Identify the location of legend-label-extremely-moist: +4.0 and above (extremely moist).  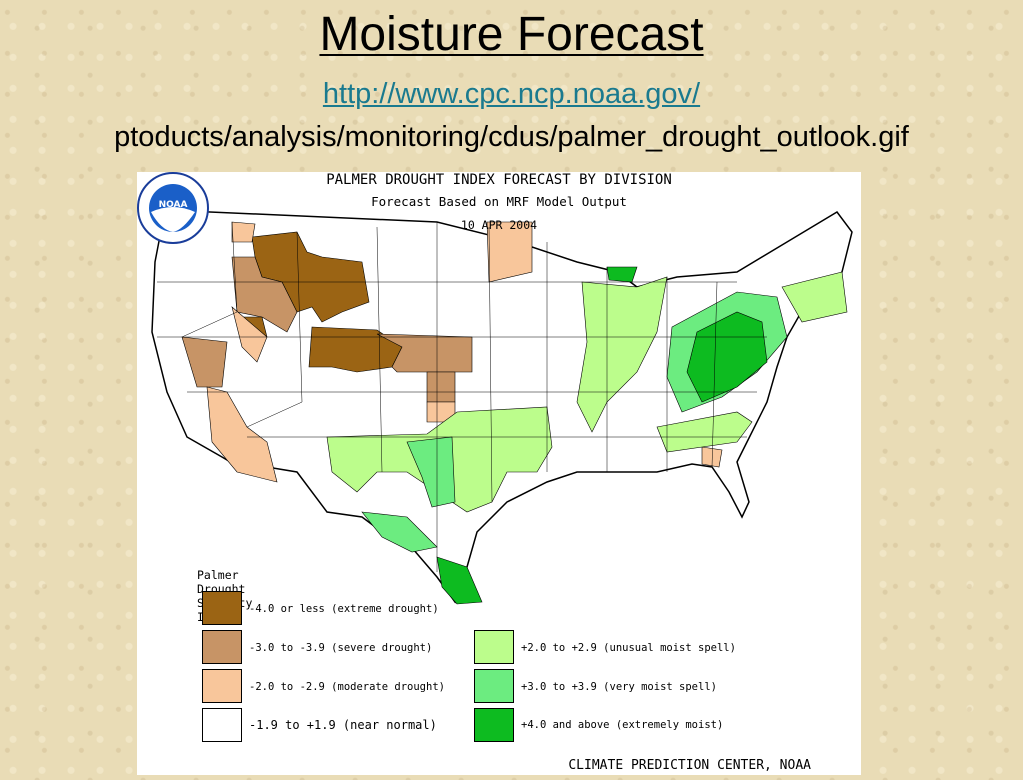
(622, 725).